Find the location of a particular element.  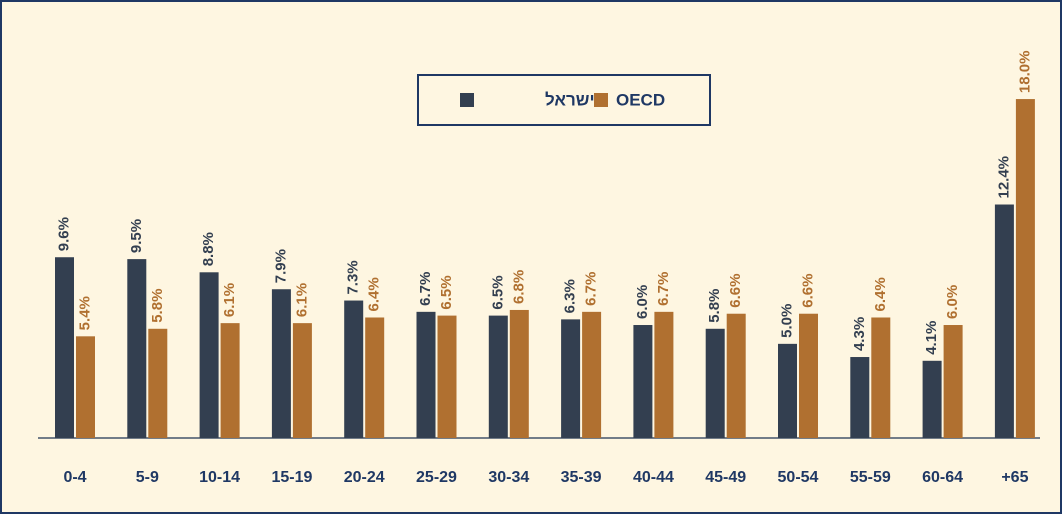

x-tick-label: 55-59 is located at coordinates (870, 477).